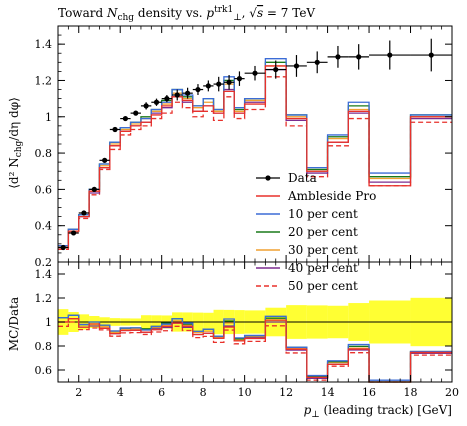 This screenshot has height=426, width=467. Describe the element at coordinates (48, 322) in the screenshot. I see `ratio-y-tick-label: 1` at that location.